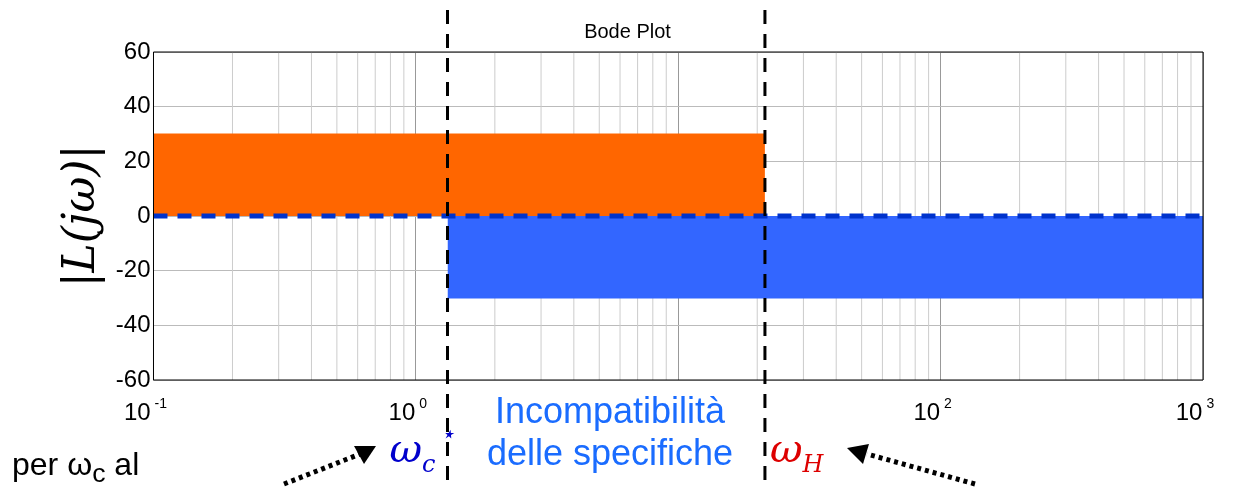 This screenshot has width=1250, height=488. I want to click on y-tick-label: 20, so click(137, 159).